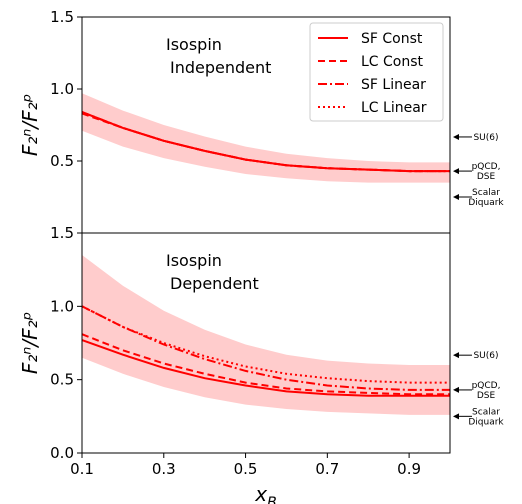  I want to click on panel-annotation: Dependent, so click(214, 283).